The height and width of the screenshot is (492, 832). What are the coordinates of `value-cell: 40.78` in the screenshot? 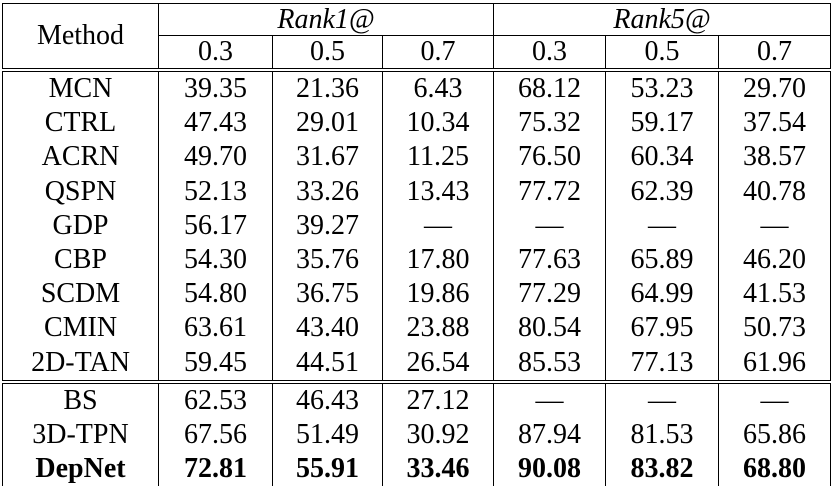 It's located at (774, 191).